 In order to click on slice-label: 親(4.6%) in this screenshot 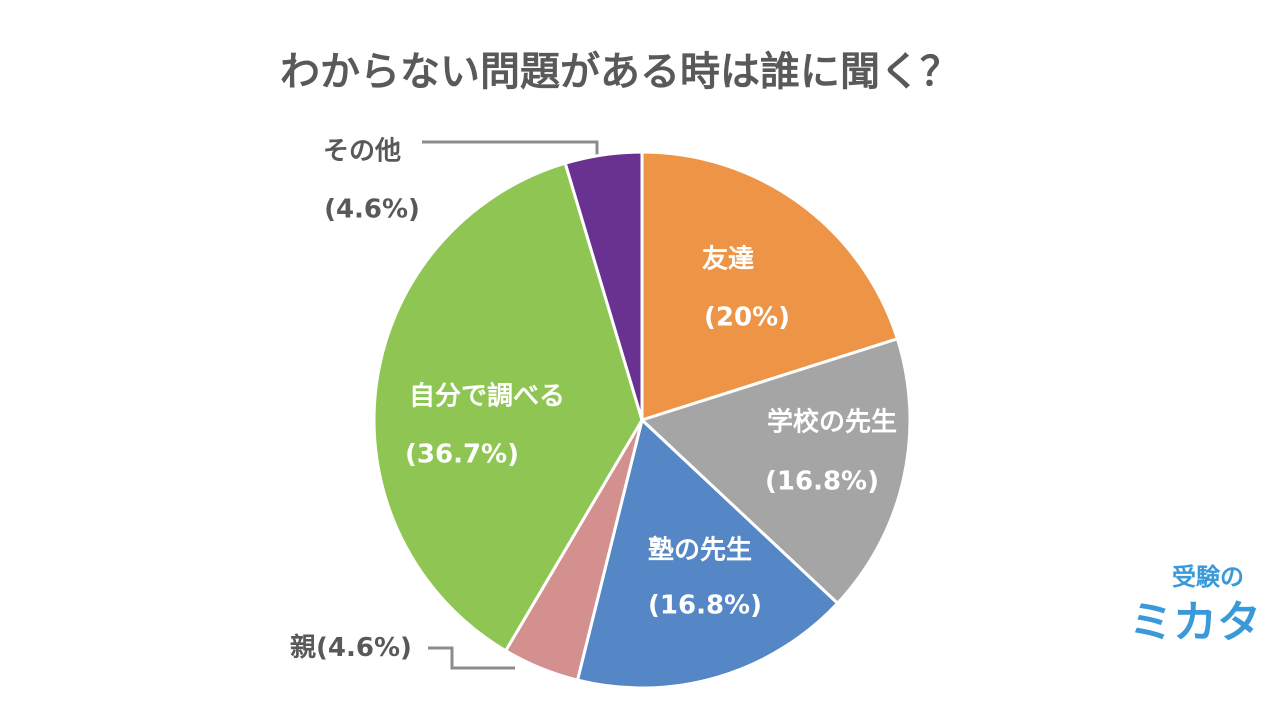, I will do `click(351, 648)`.